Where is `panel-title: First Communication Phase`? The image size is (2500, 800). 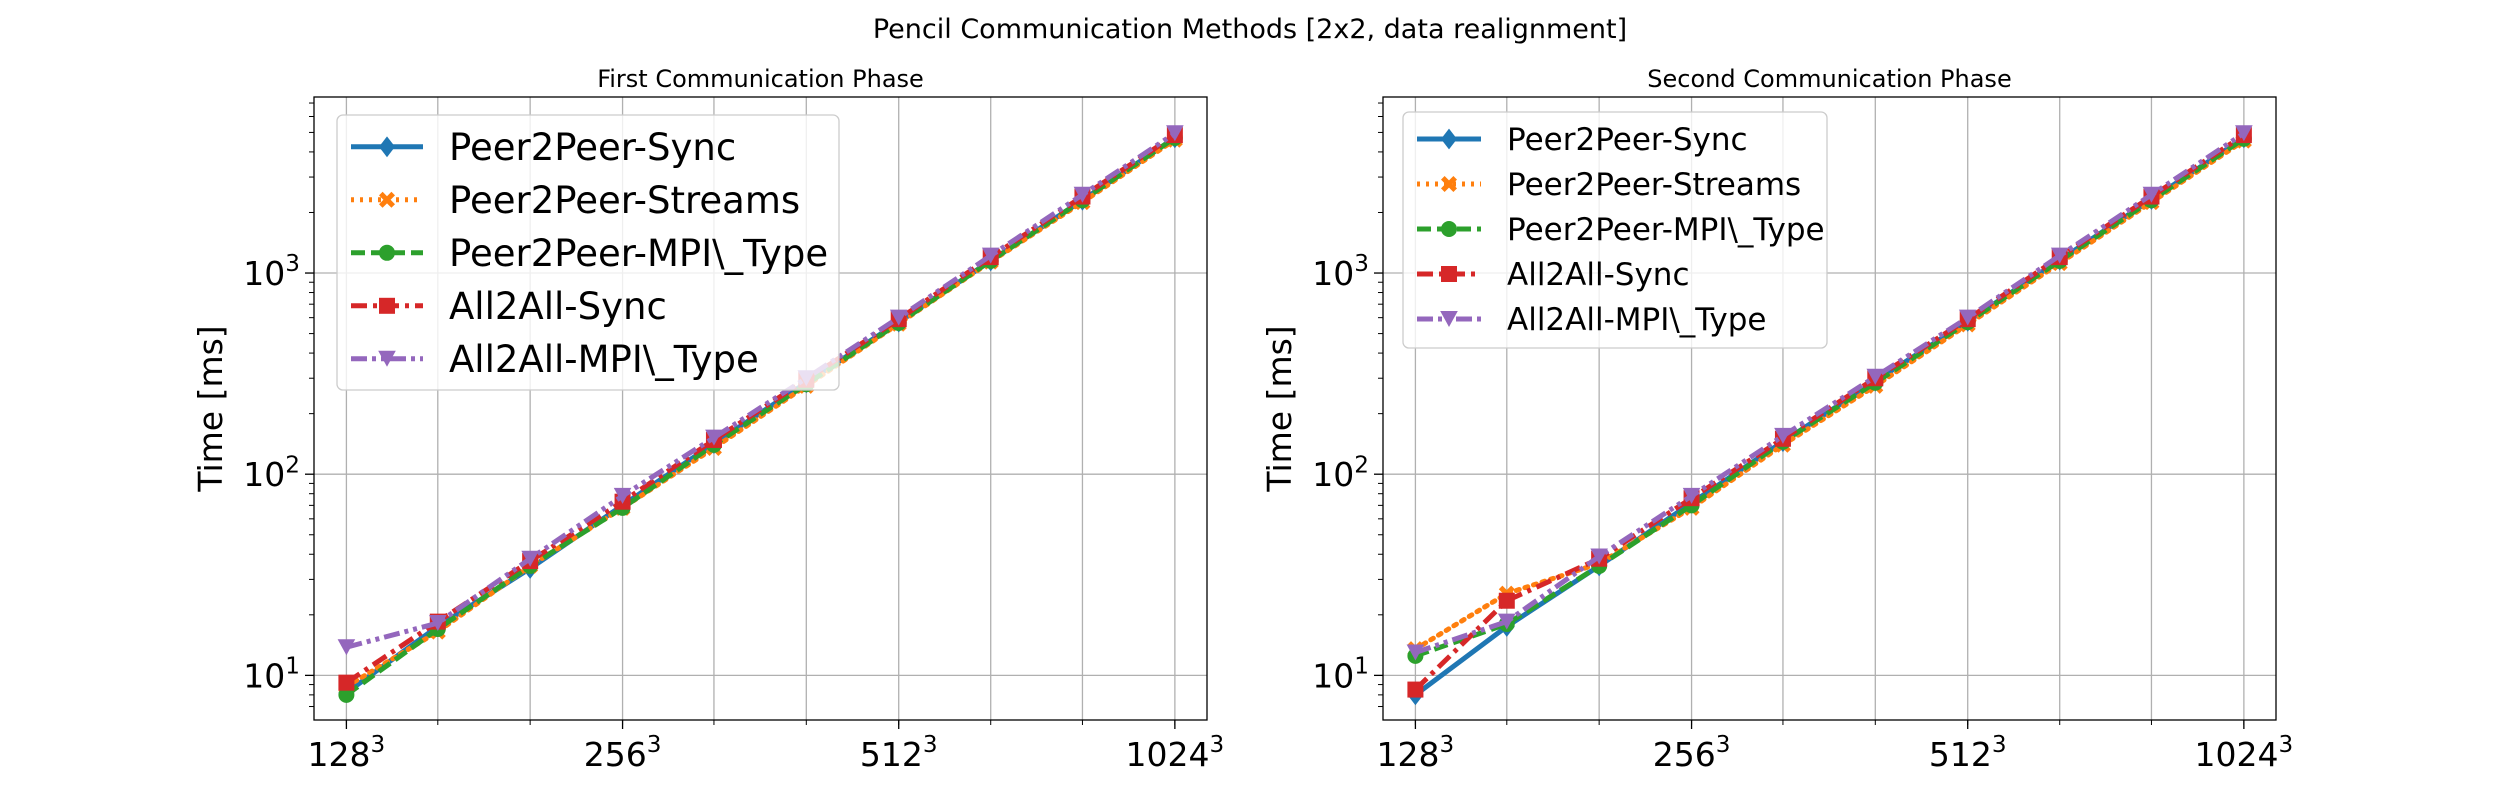 panel-title: First Communication Phase is located at coordinates (760, 79).